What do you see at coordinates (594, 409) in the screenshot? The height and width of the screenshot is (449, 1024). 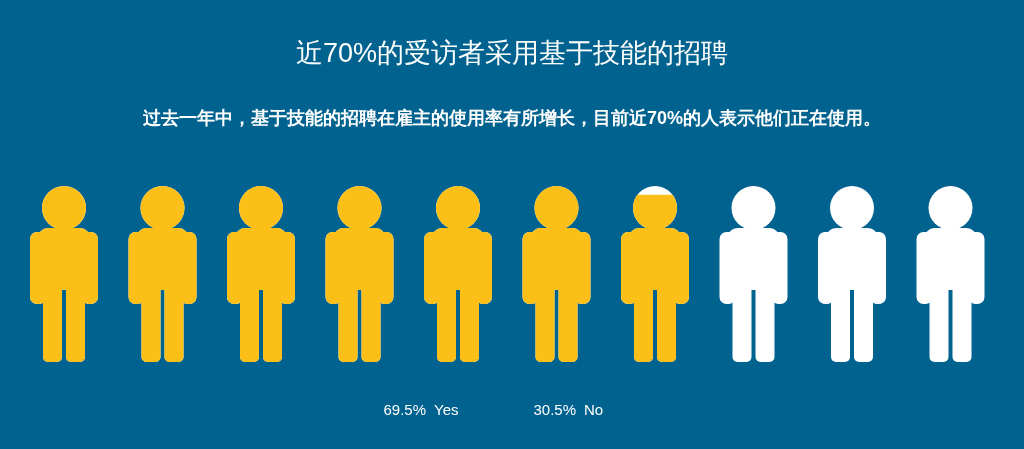 I see `category-label: No` at bounding box center [594, 409].